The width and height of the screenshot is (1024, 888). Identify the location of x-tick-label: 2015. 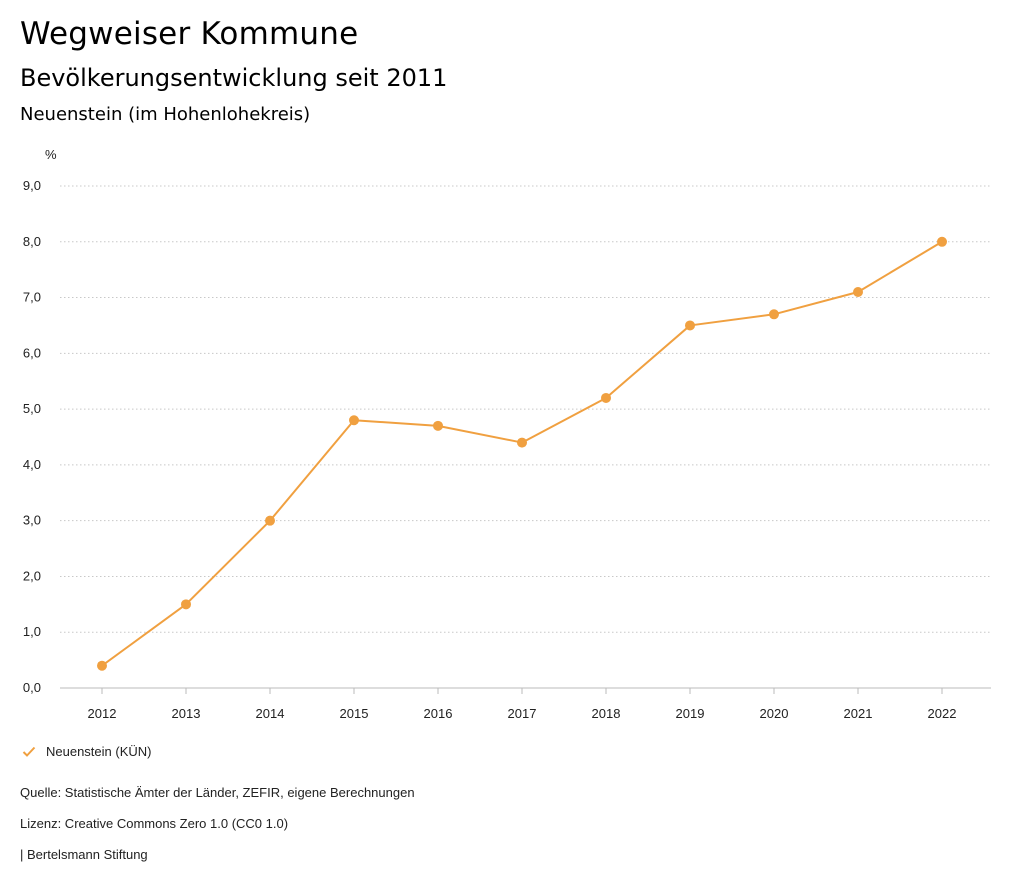
(354, 713).